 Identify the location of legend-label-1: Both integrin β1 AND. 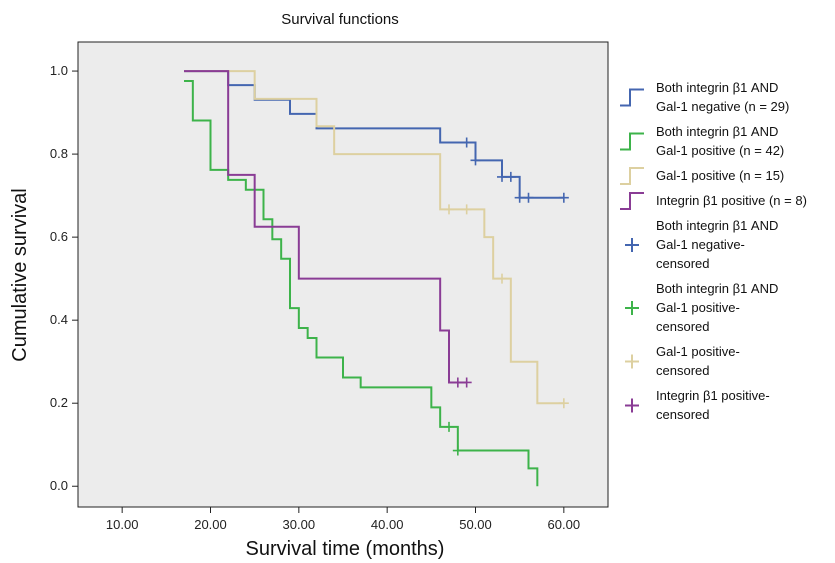
(717, 87).